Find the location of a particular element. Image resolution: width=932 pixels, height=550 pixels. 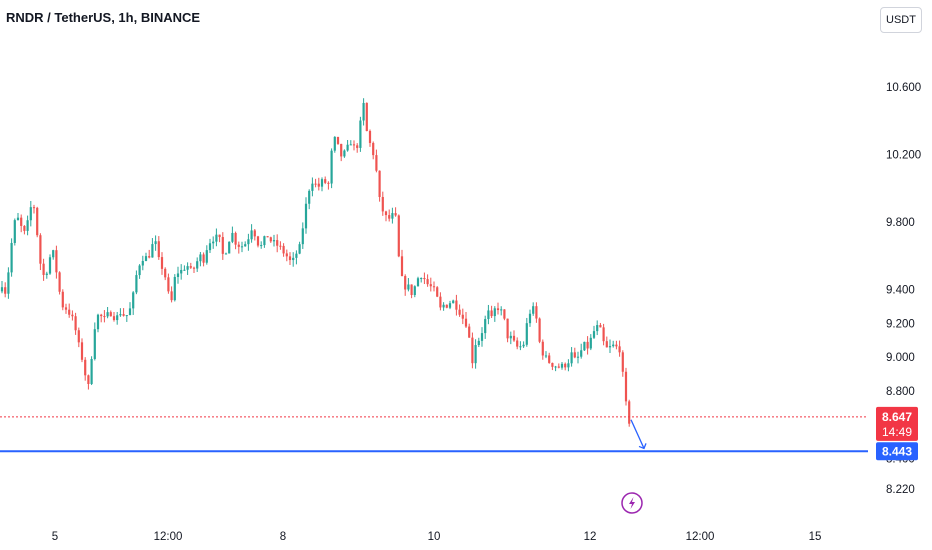

horizontal-line-tag is located at coordinates (897, 451).